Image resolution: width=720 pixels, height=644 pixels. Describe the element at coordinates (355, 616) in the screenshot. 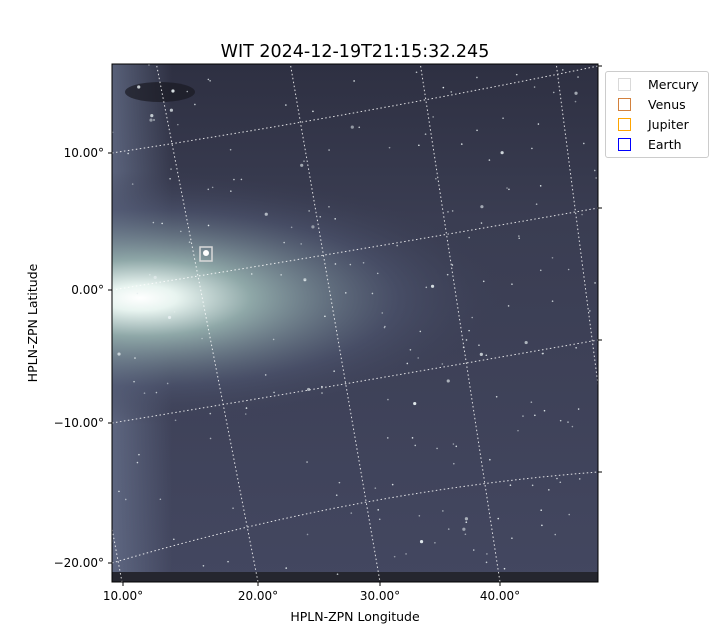

I see `x-axis-label: HPLN-ZPN Longitude` at that location.